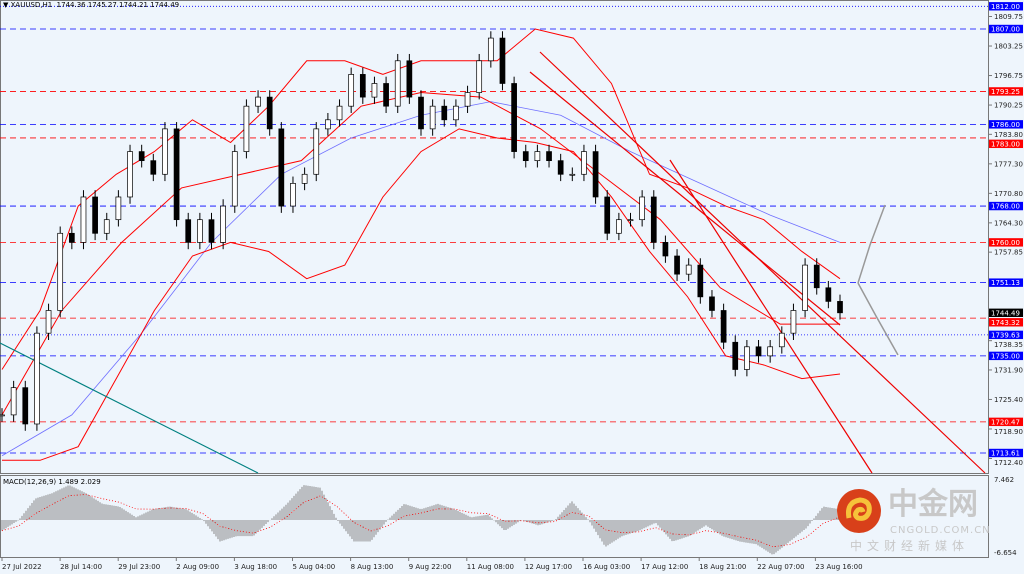 The image size is (1024, 574). What do you see at coordinates (494, 516) in the screenshot?
I see `macd-pane-border` at bounding box center [494, 516].